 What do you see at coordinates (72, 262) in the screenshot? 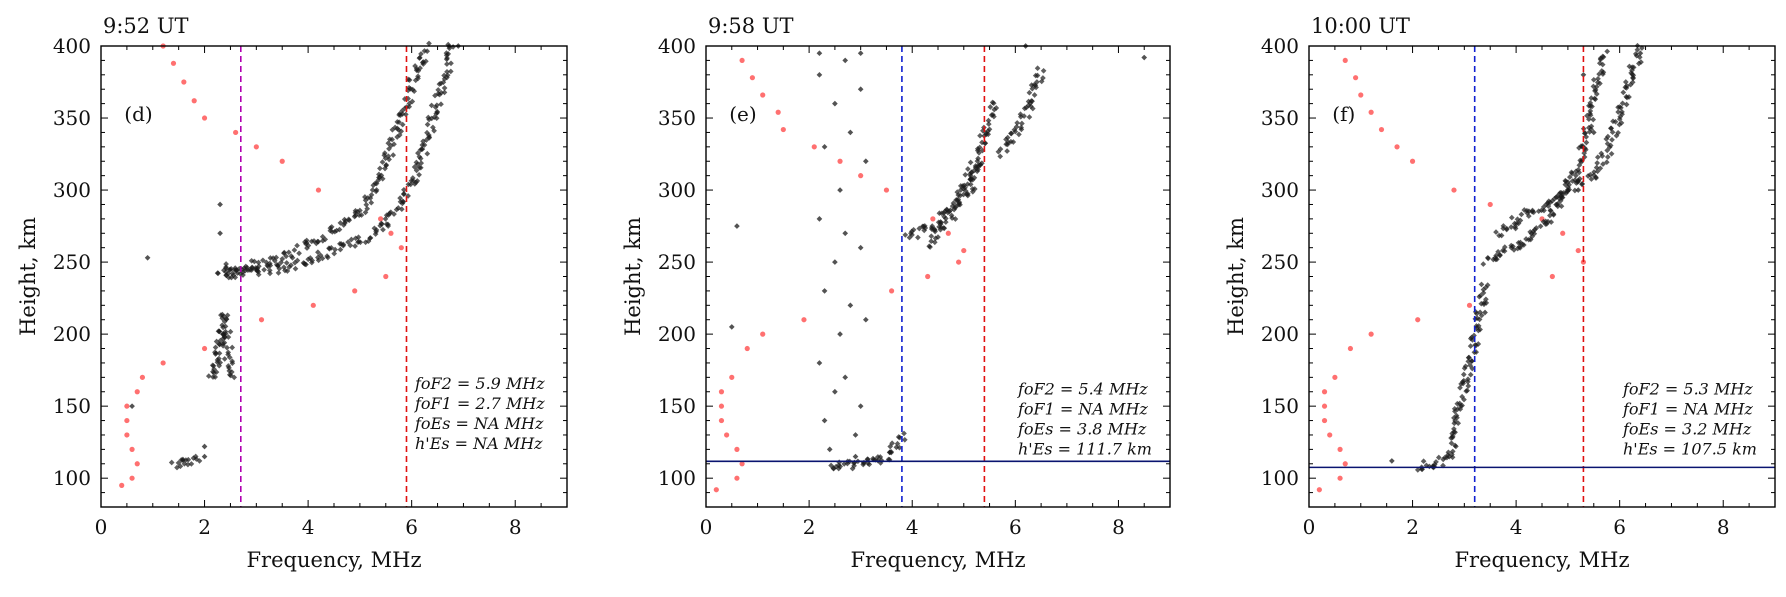
I see `y-tick-label: 250` at bounding box center [72, 262].